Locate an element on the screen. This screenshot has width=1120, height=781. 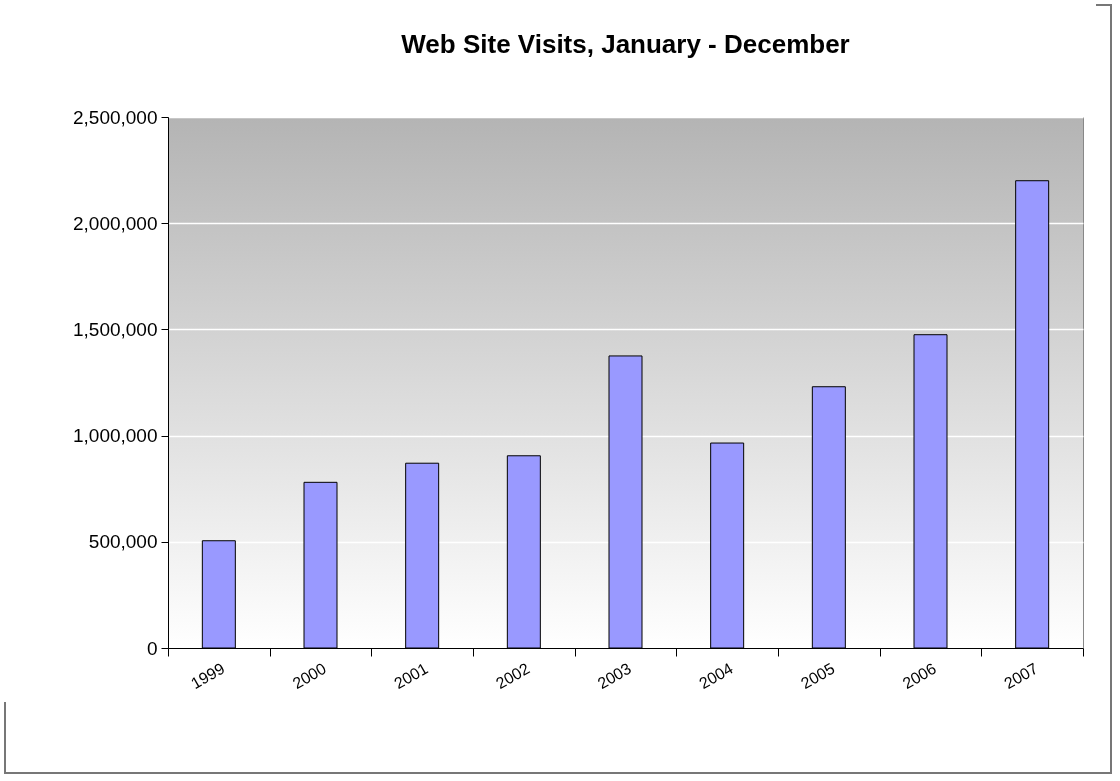
x-tick-label: 2001 is located at coordinates (411, 676).